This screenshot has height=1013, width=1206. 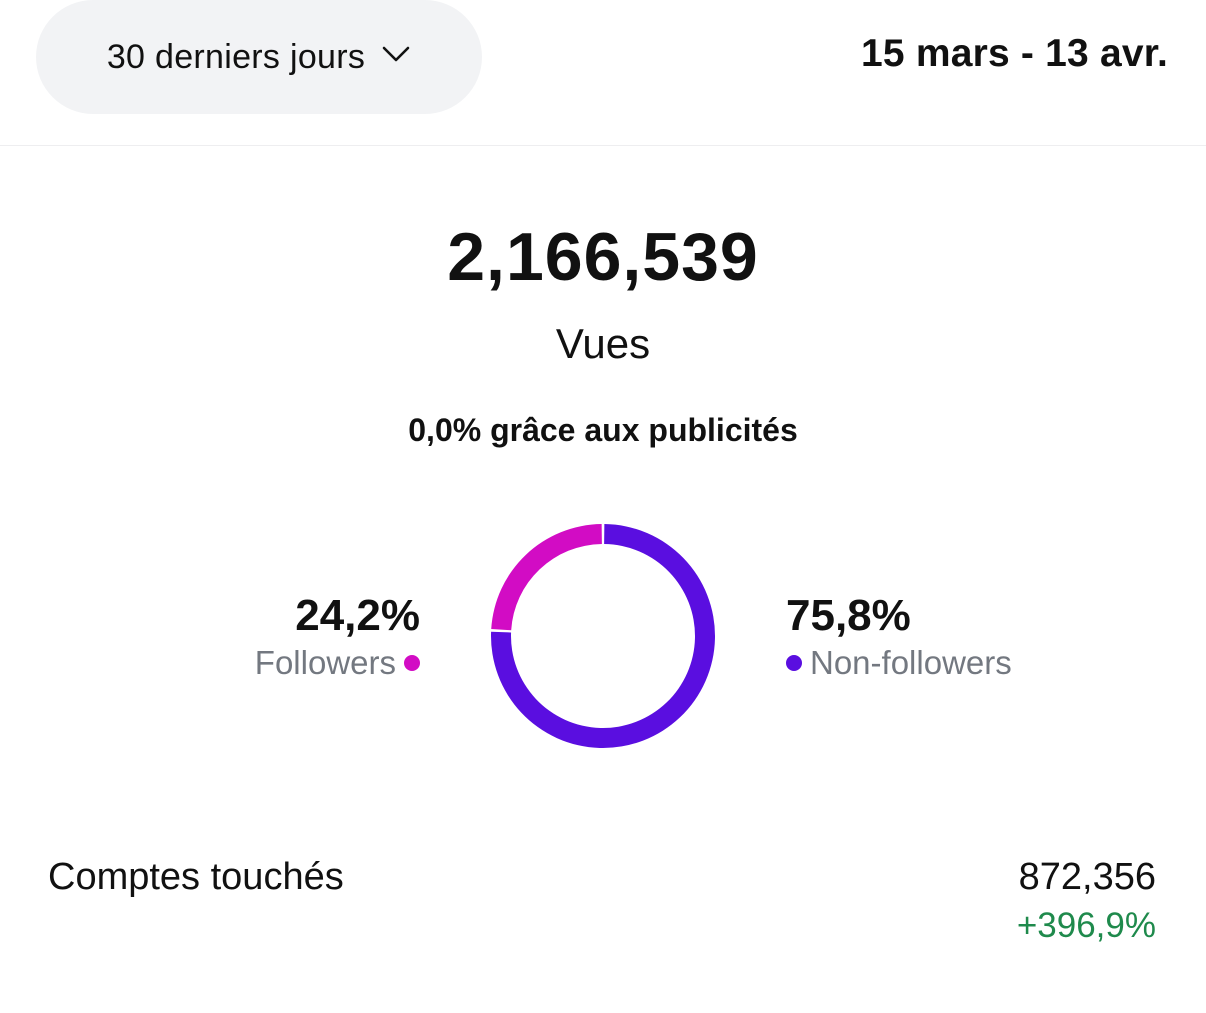 I want to click on reach-value: 872,356, so click(x=1087, y=877).